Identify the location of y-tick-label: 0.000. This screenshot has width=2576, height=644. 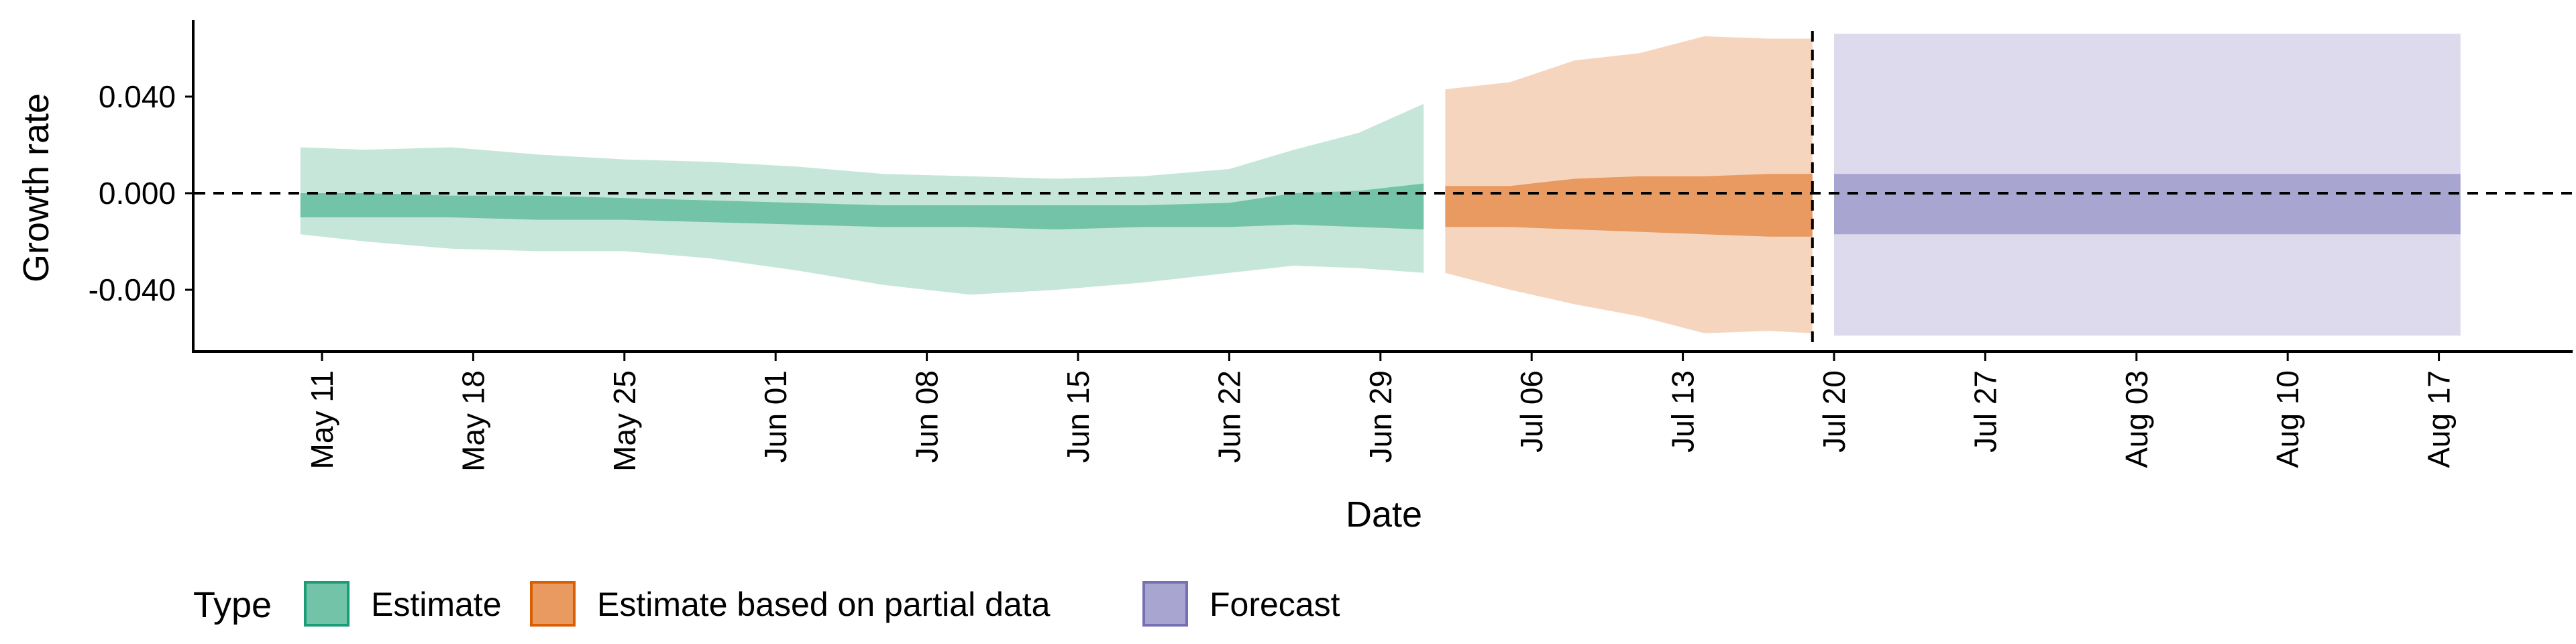
(137, 193).